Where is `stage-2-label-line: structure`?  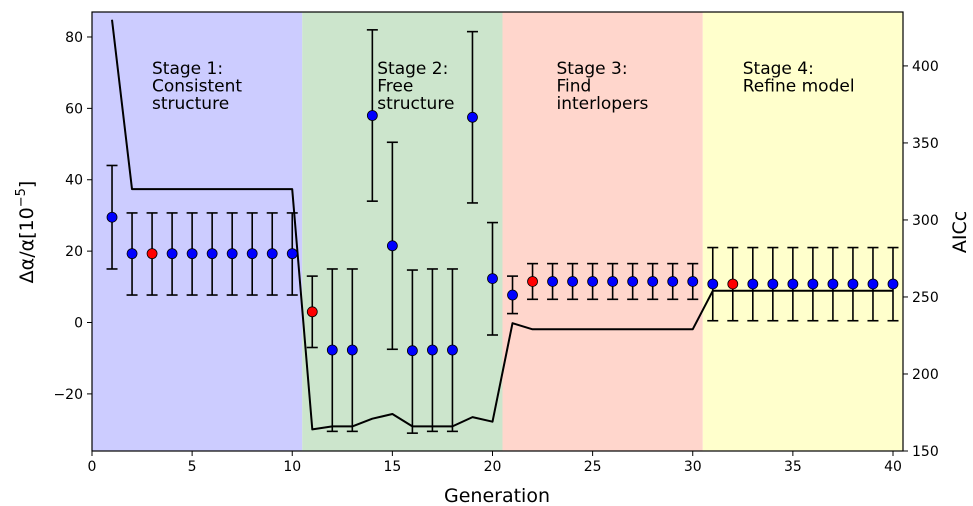
stage-2-label-line: structure is located at coordinates (415, 104).